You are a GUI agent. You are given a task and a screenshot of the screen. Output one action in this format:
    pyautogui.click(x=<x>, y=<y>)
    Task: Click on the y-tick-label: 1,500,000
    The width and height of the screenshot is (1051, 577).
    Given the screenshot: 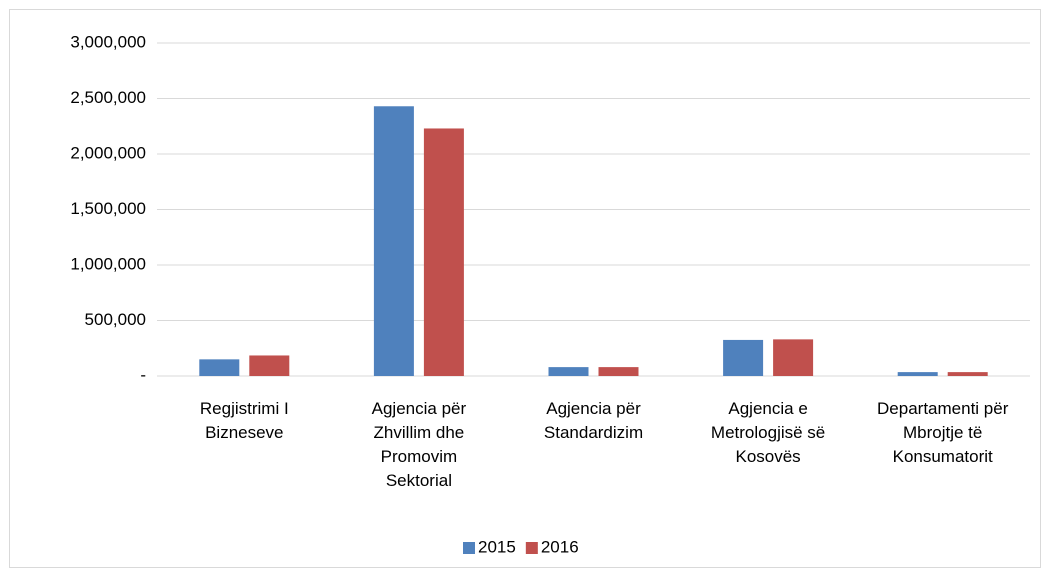 What is the action you would take?
    pyautogui.click(x=108, y=208)
    